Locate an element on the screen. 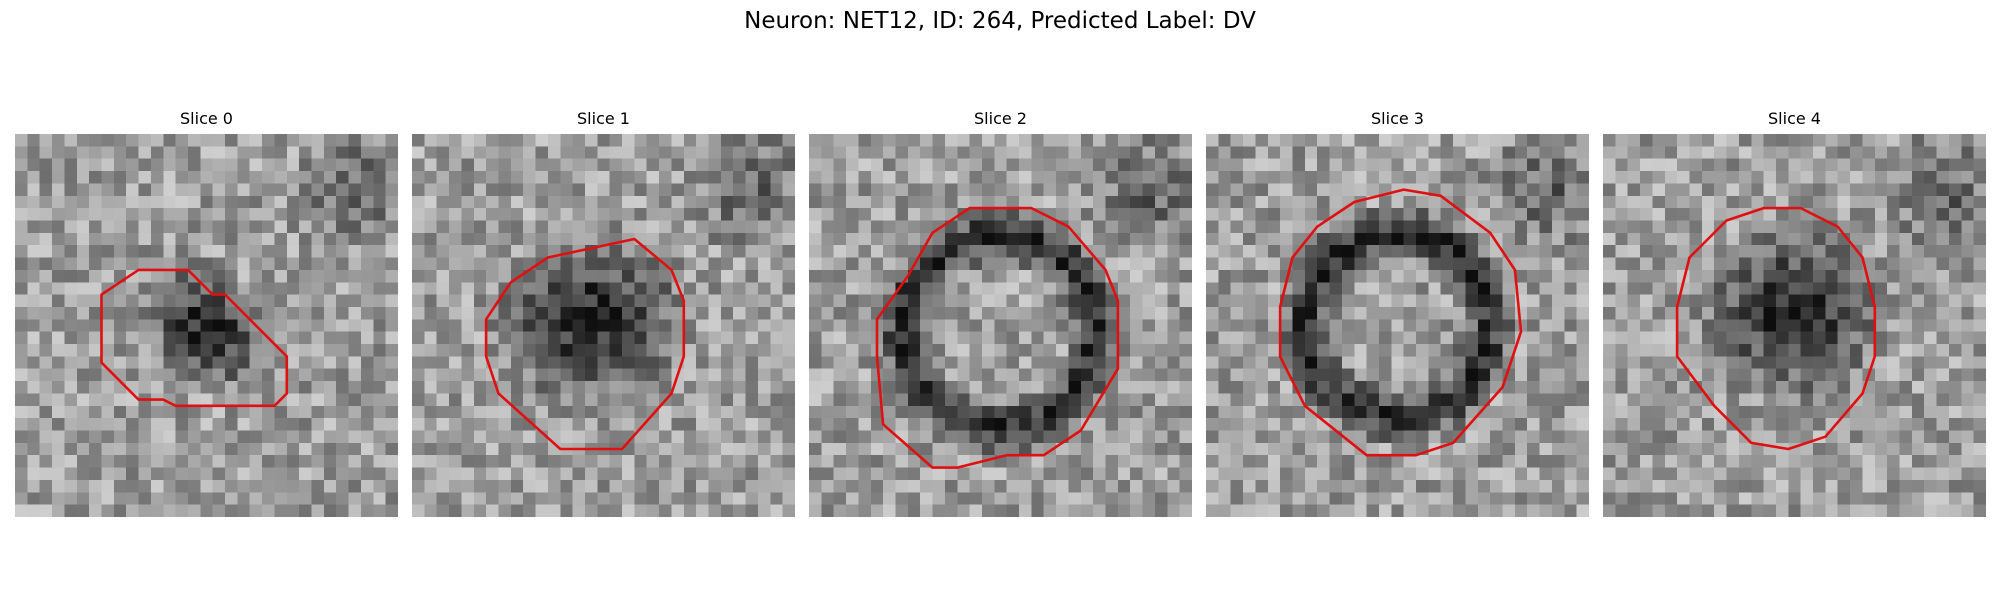 The height and width of the screenshot is (600, 2000). slice-0-svg is located at coordinates (206, 325).